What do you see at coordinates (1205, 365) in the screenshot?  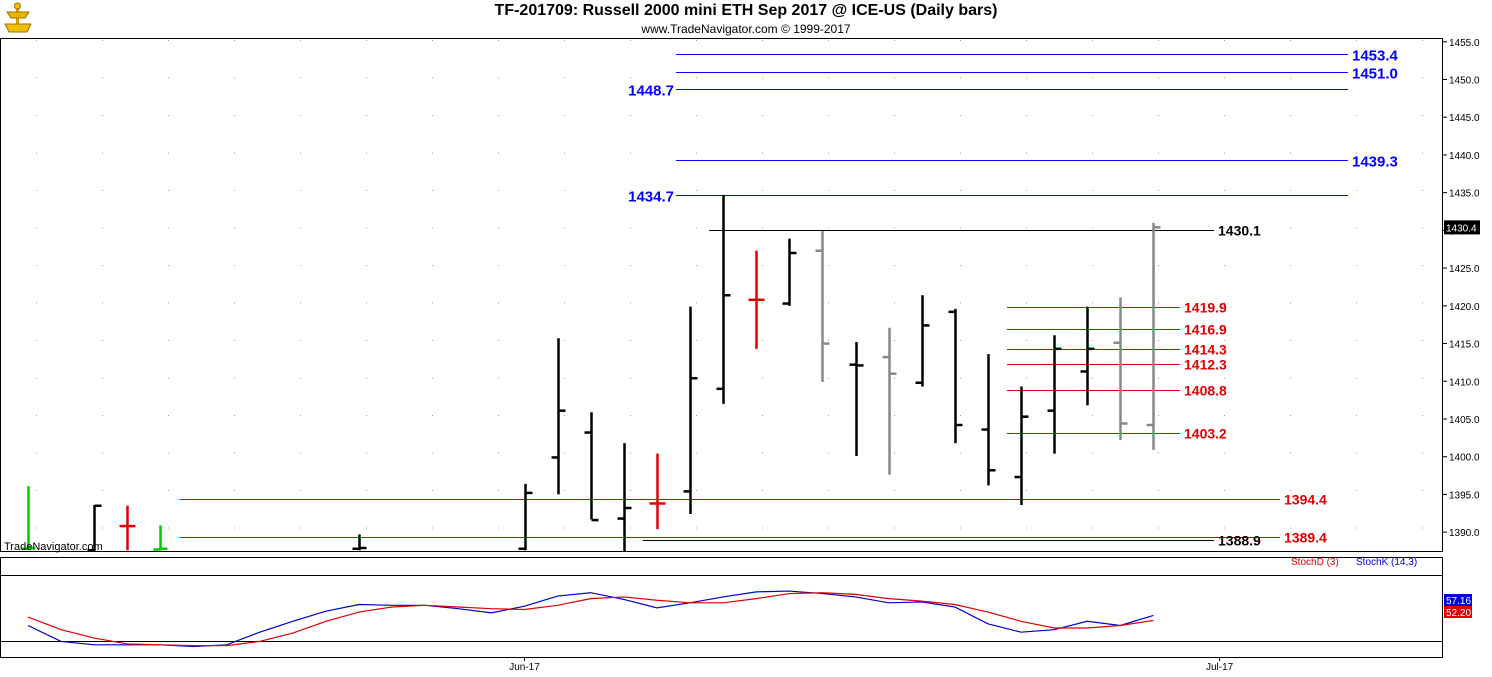 I see `level-label-1412.3: 1412.3` at bounding box center [1205, 365].